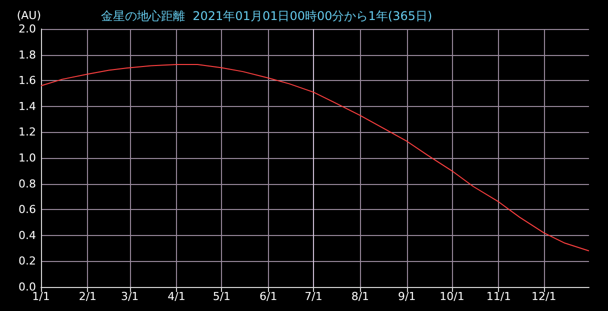 This screenshot has height=311, width=608. I want to click on y-tick-label: 1.8, so click(27, 55).